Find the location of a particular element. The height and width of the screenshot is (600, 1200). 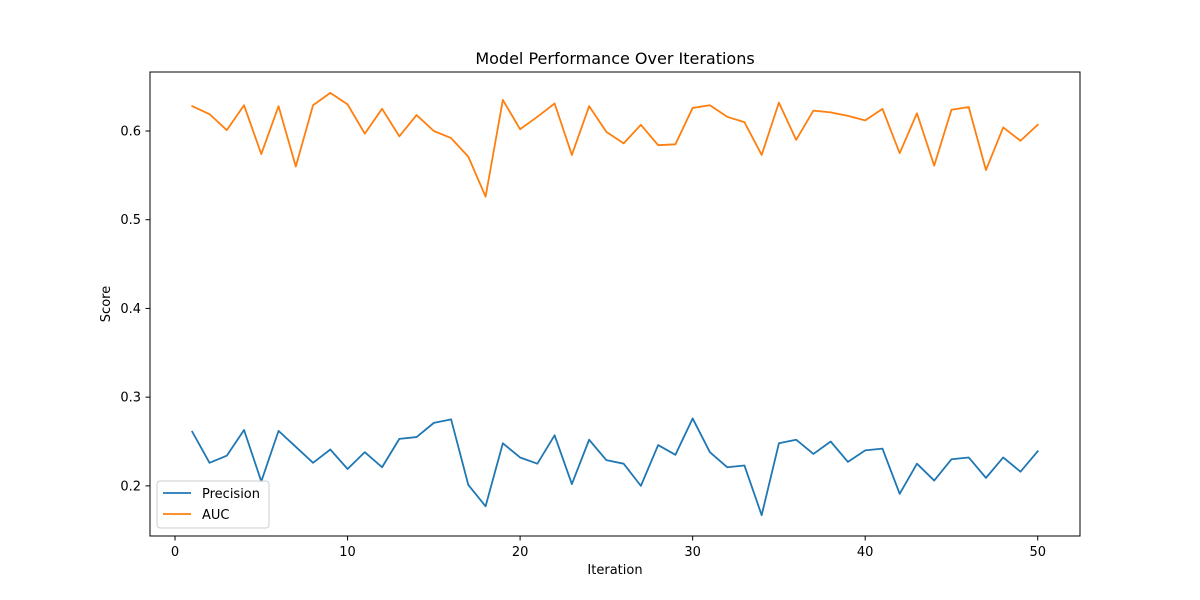

y-tick-label: 0.3 is located at coordinates (130, 398).